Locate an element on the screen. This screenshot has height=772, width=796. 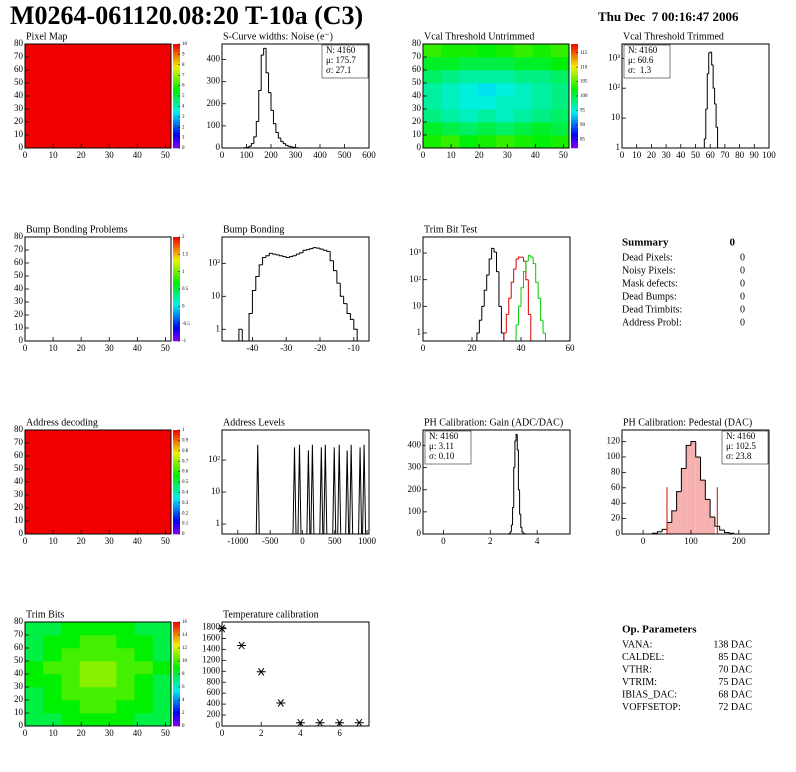
colorbar-label: 9 is located at coordinates (183, 55).